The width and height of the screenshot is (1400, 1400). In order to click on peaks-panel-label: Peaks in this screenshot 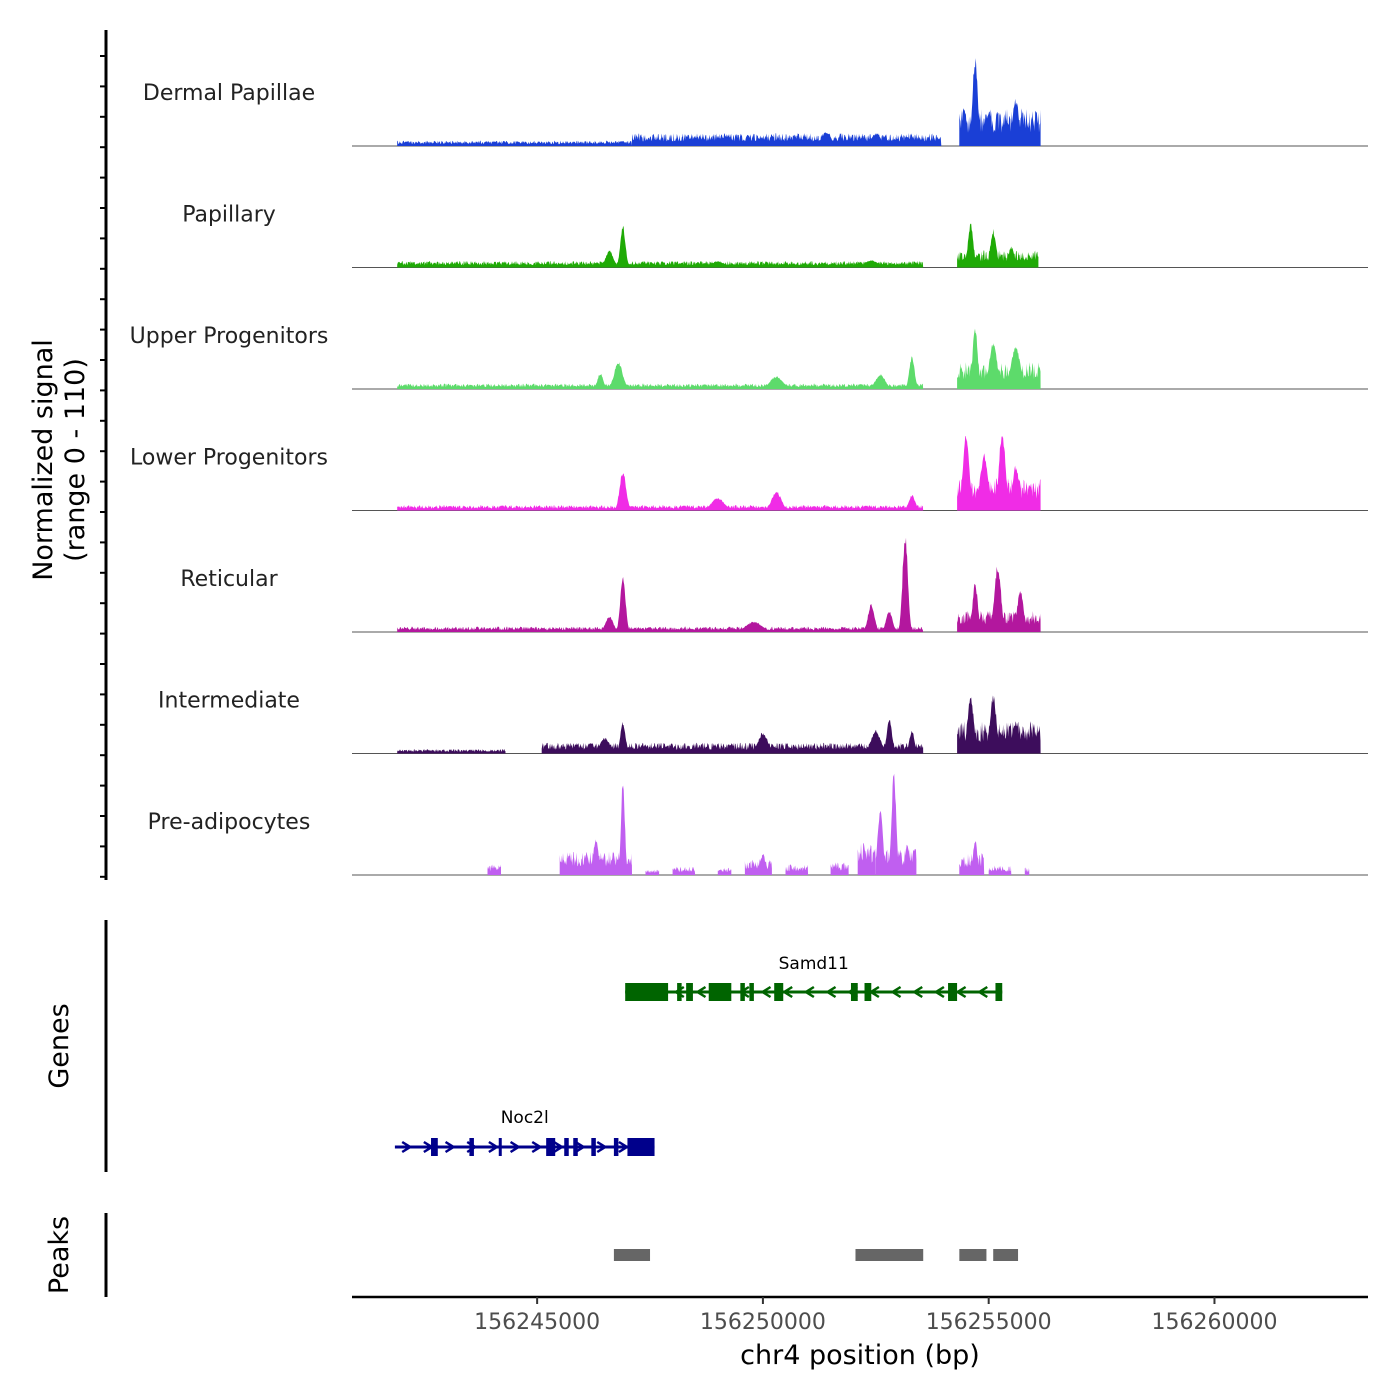, I will do `click(59, 1255)`.